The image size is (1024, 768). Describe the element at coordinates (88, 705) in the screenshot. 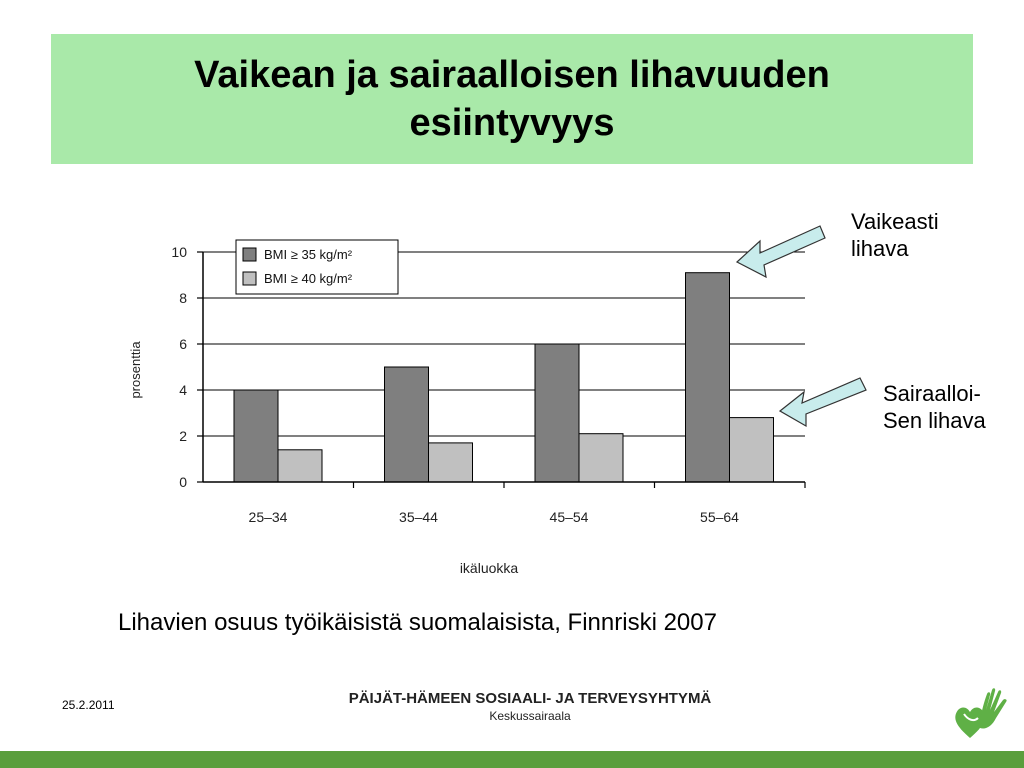

I see `footer-date: 25.2.2011` at that location.